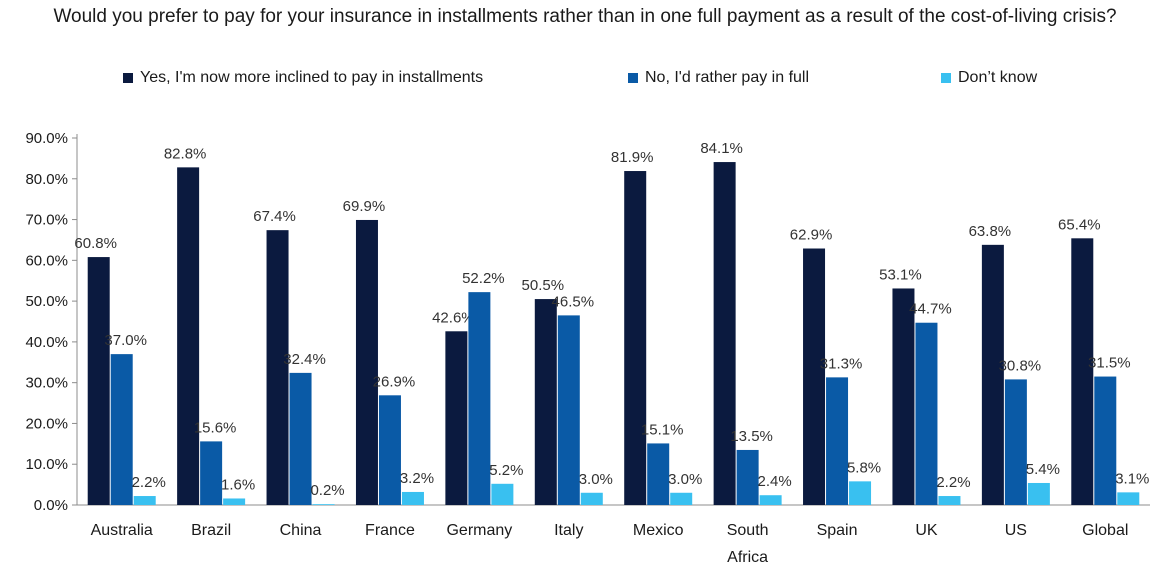 The image size is (1167, 585). What do you see at coordinates (128, 78) in the screenshot?
I see `legend-swatch-yes` at bounding box center [128, 78].